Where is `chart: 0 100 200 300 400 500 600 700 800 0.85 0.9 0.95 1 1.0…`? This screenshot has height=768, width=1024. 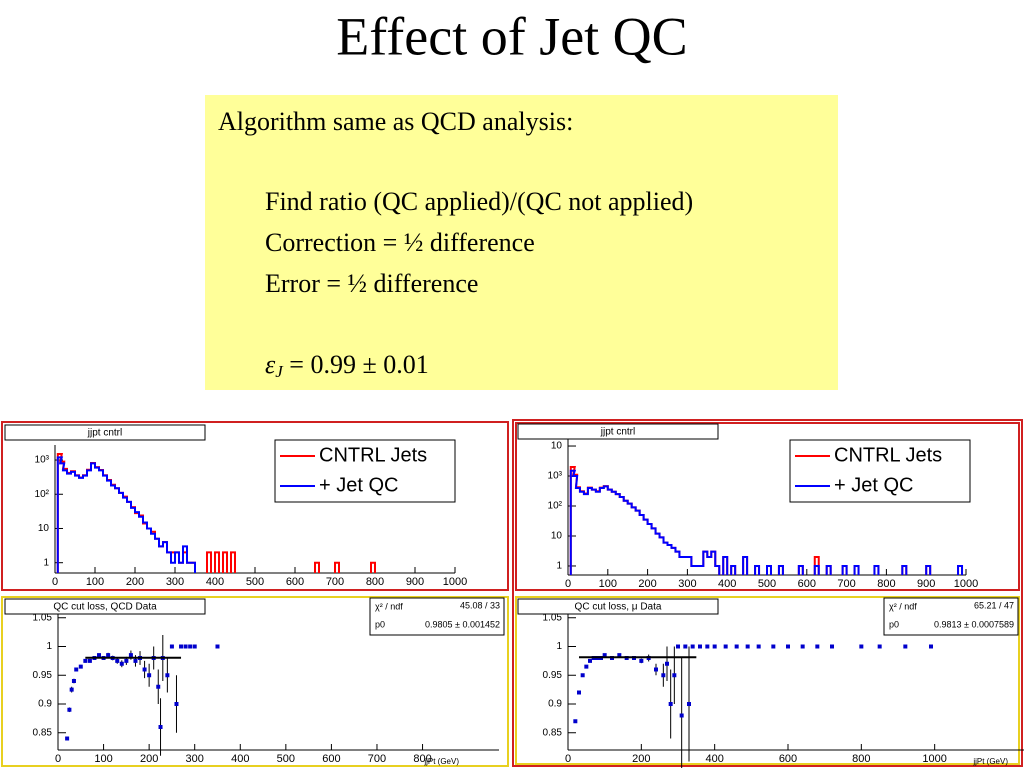 chart: 0 100 200 300 400 500 600 700 800 0.85 0.9 0.95 1 1.0… is located at coordinates (254, 681).